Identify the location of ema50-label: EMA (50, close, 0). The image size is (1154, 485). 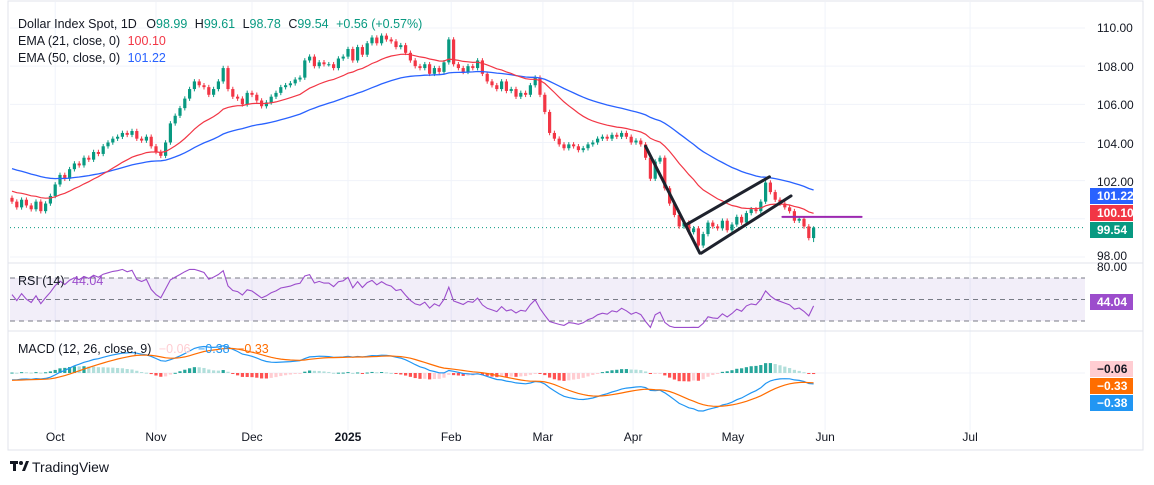
(69, 58).